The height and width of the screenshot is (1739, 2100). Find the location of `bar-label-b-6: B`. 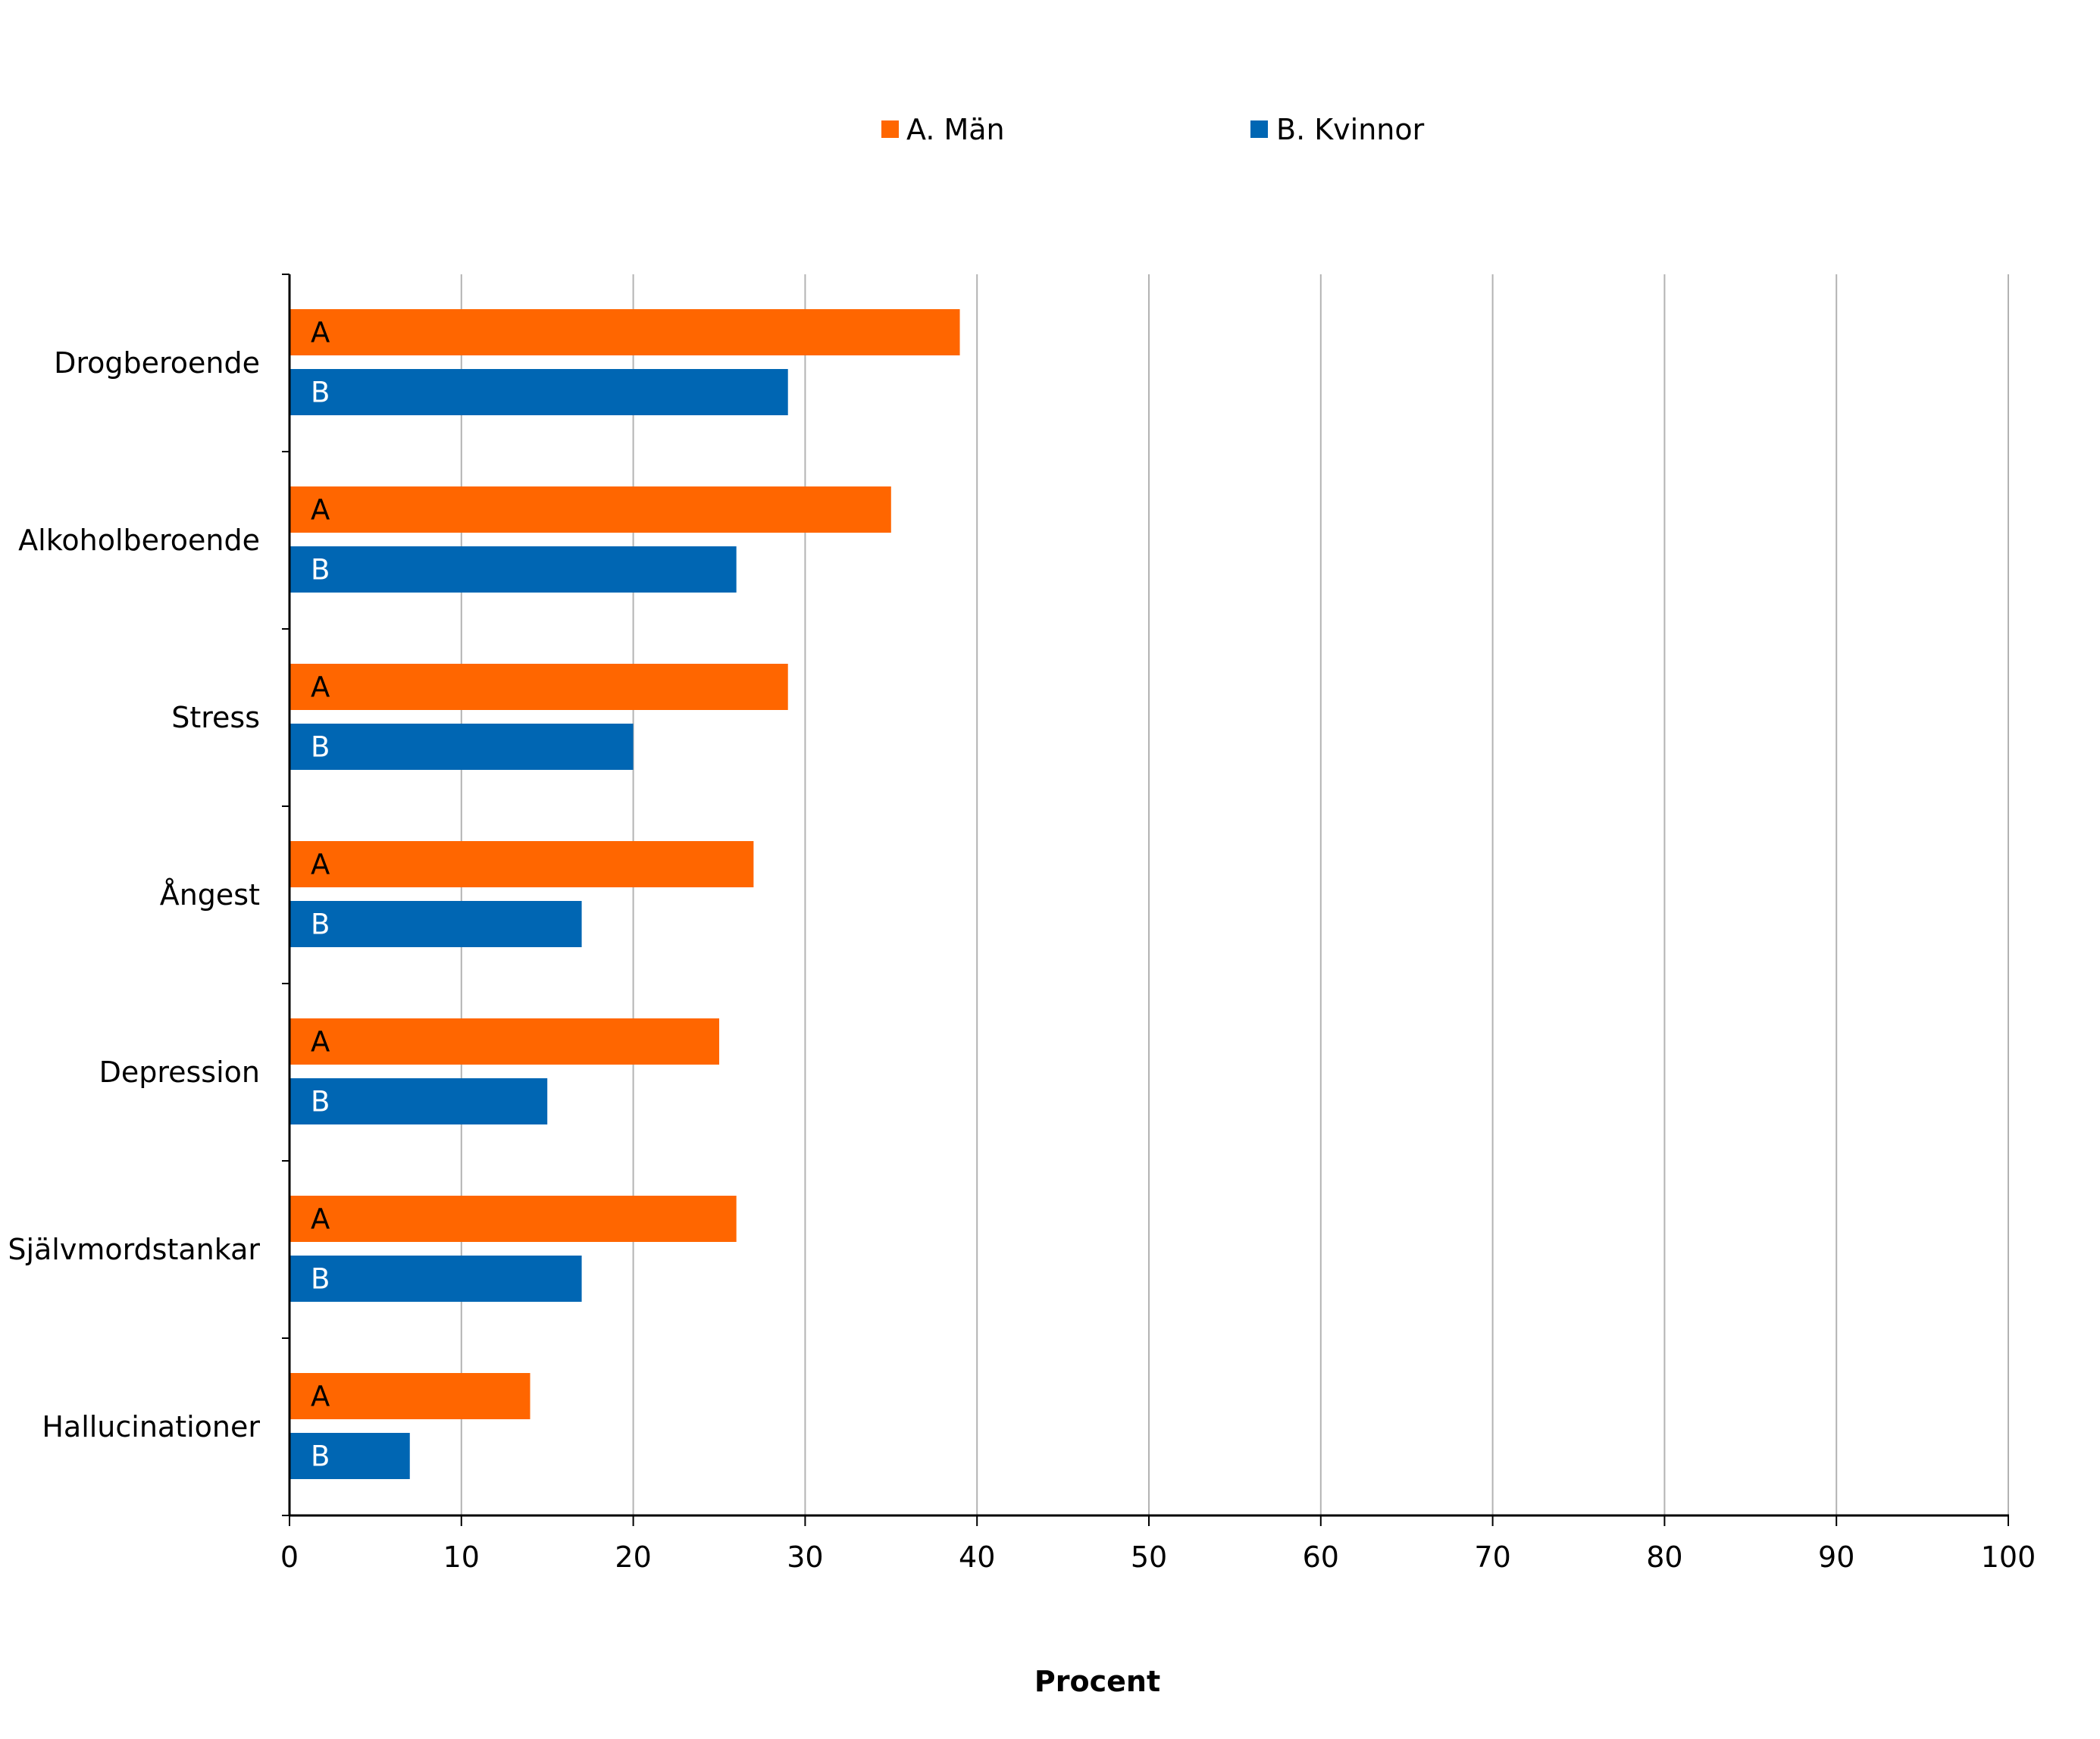

bar-label-b-6: B is located at coordinates (320, 1456).